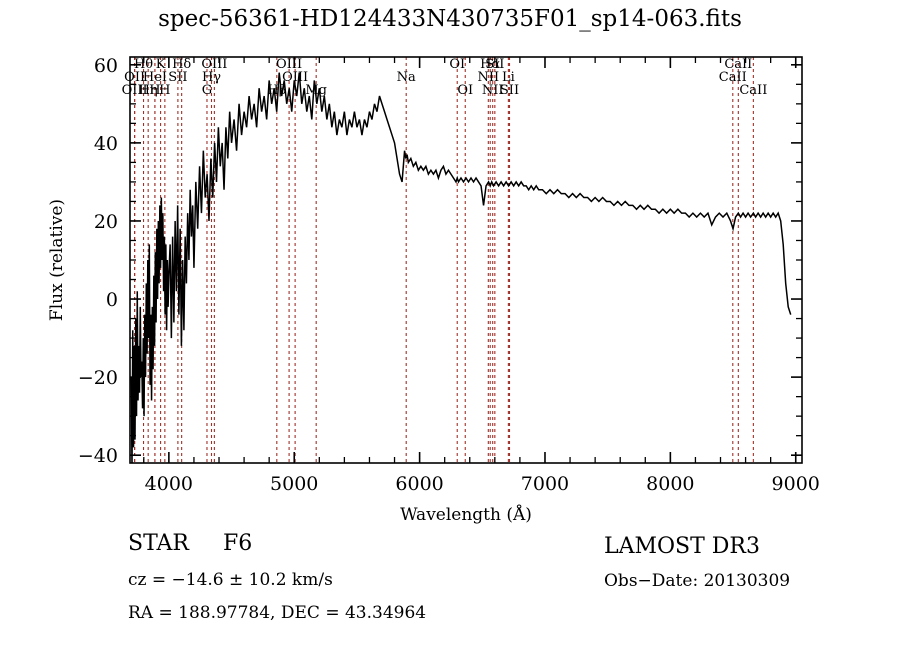 The width and height of the screenshot is (900, 649). I want to click on y-tick-label: −20, so click(98, 378).